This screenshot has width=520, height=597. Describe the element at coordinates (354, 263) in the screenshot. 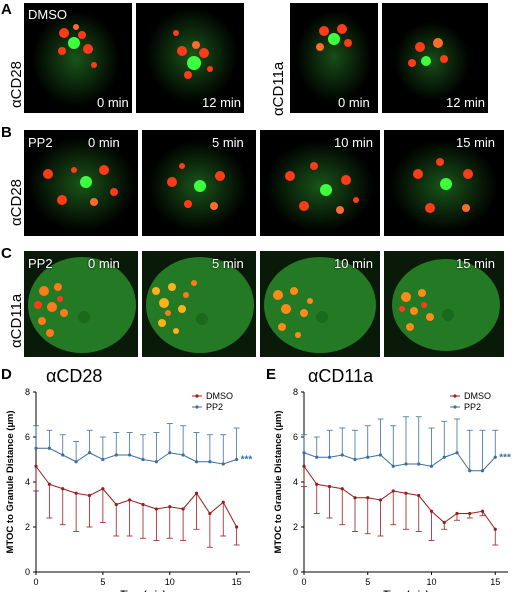

I see `time-label-c-3: 10 min` at that location.